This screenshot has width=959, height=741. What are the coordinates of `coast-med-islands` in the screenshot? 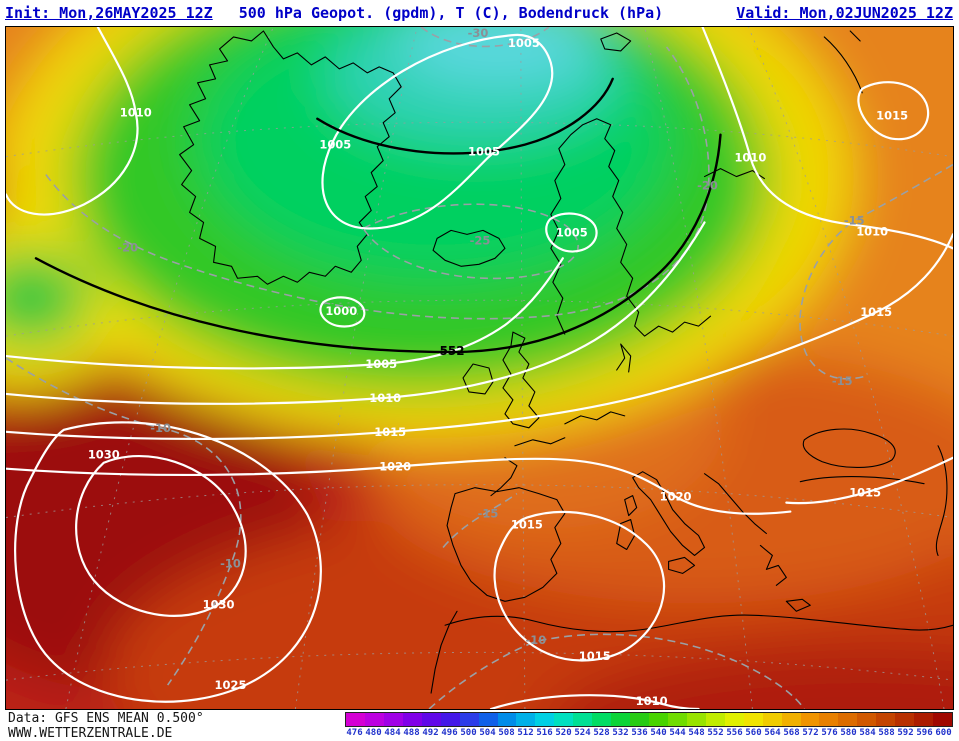 It's located at (656, 534).